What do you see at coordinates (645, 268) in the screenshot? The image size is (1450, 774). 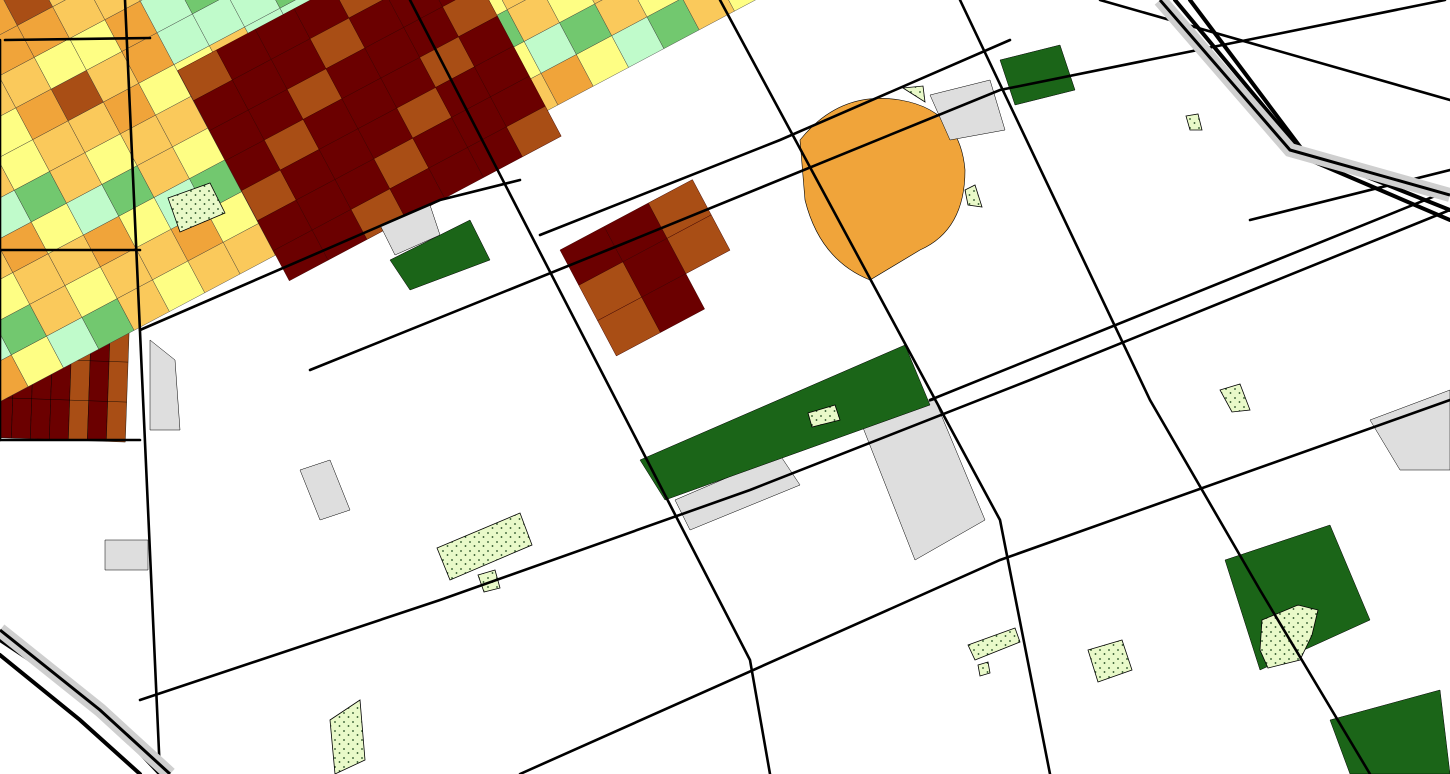 I see `center-parcel-cluster` at bounding box center [645, 268].